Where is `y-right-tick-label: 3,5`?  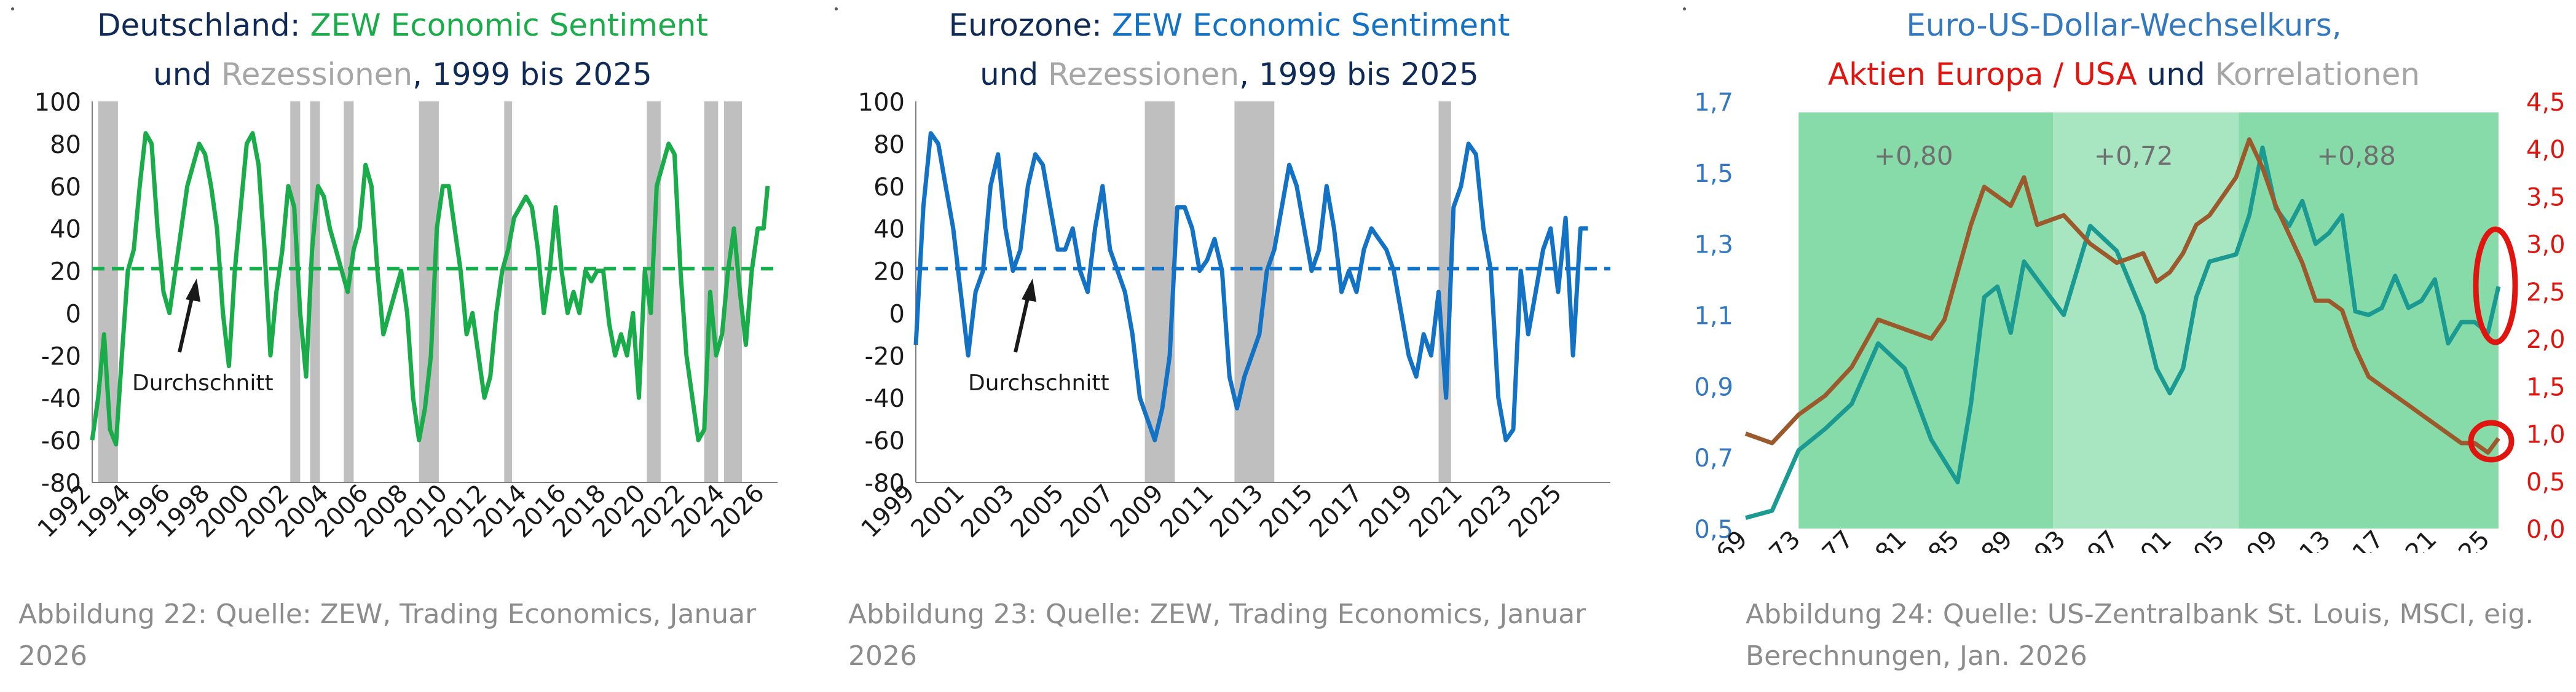
y-right-tick-label: 3,5 is located at coordinates (2546, 197).